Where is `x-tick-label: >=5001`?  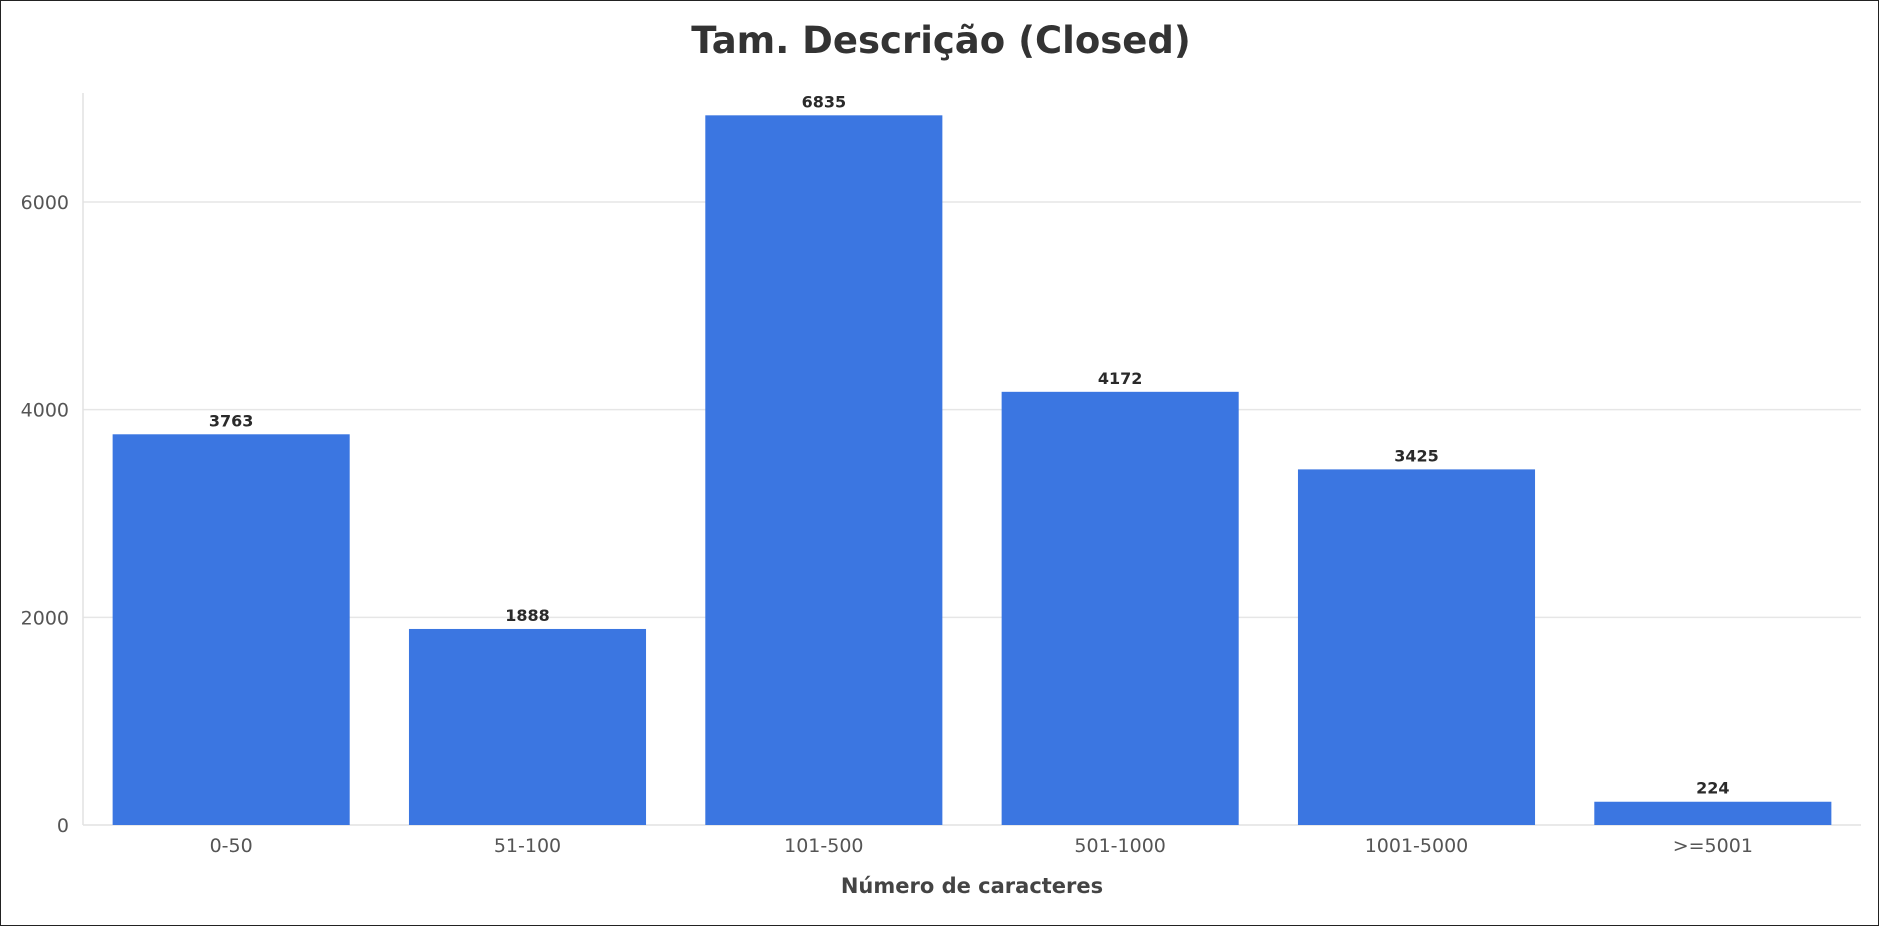
x-tick-label: >=5001 is located at coordinates (1713, 846).